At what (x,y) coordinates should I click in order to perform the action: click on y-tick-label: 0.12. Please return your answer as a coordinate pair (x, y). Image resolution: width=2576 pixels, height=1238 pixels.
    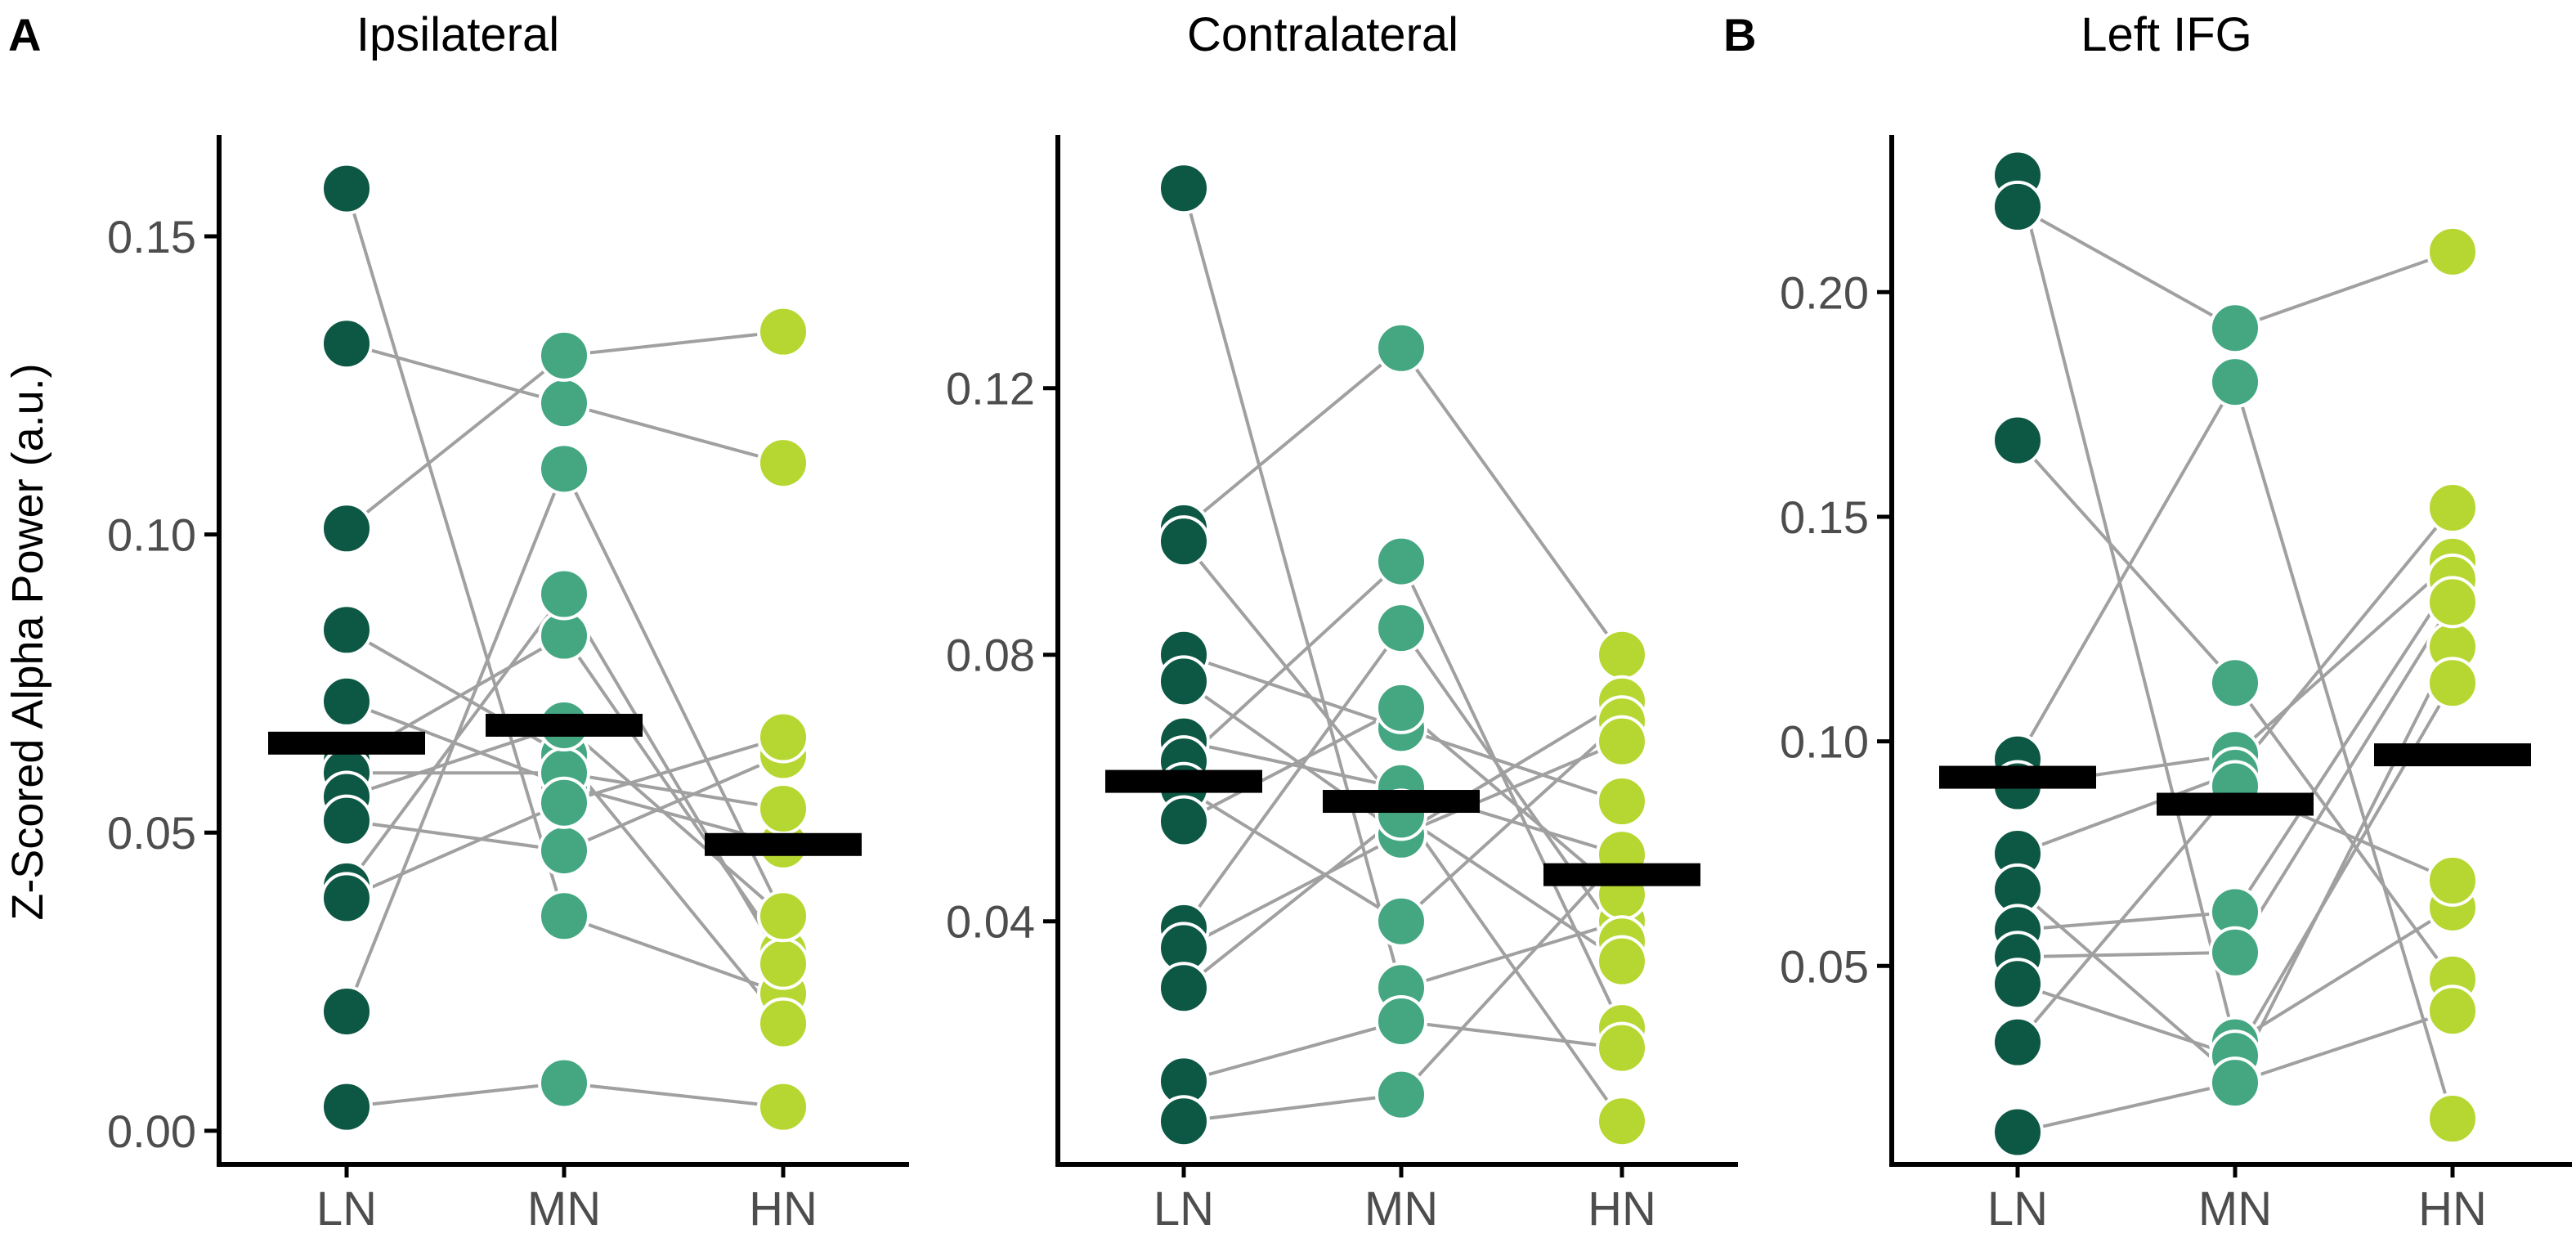
    Looking at the image, I should click on (990, 389).